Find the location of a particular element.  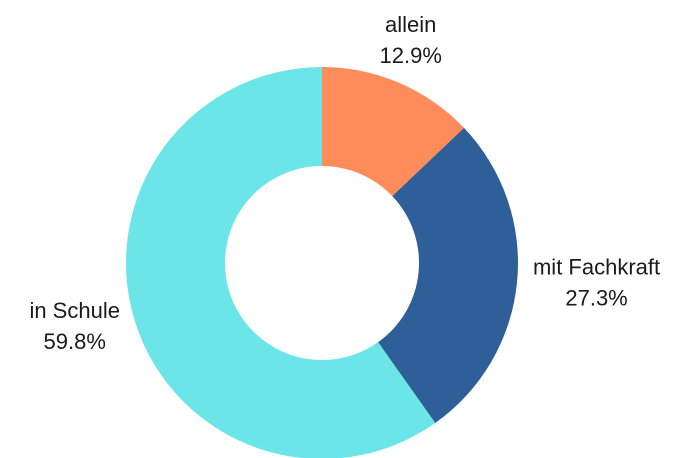

slice-label: mit Fachkraft is located at coordinates (596, 266).